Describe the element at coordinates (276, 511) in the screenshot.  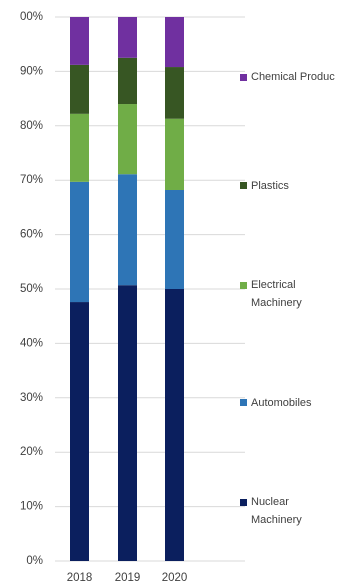
I see `legend-label: Nuclear Machinery` at that location.